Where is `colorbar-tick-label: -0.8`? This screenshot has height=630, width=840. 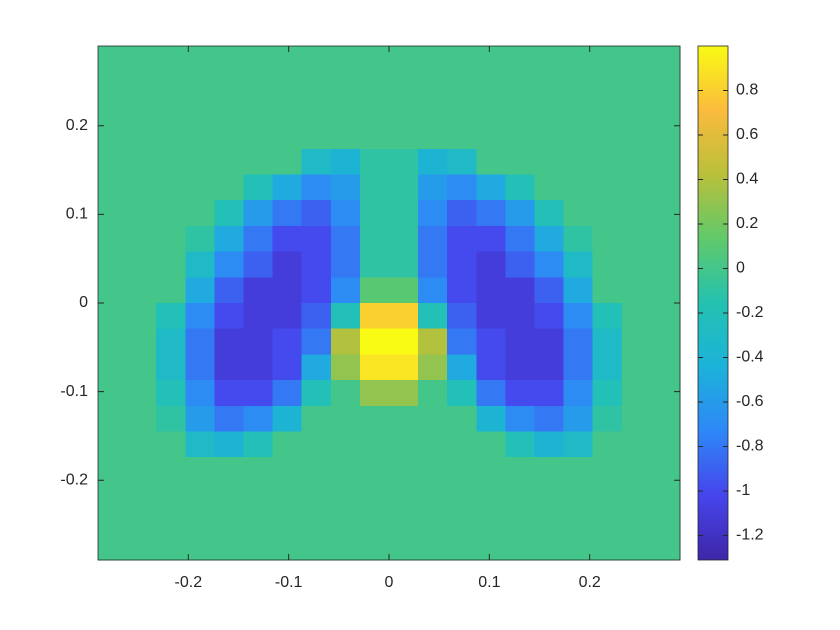
colorbar-tick-label: -0.8 is located at coordinates (750, 446).